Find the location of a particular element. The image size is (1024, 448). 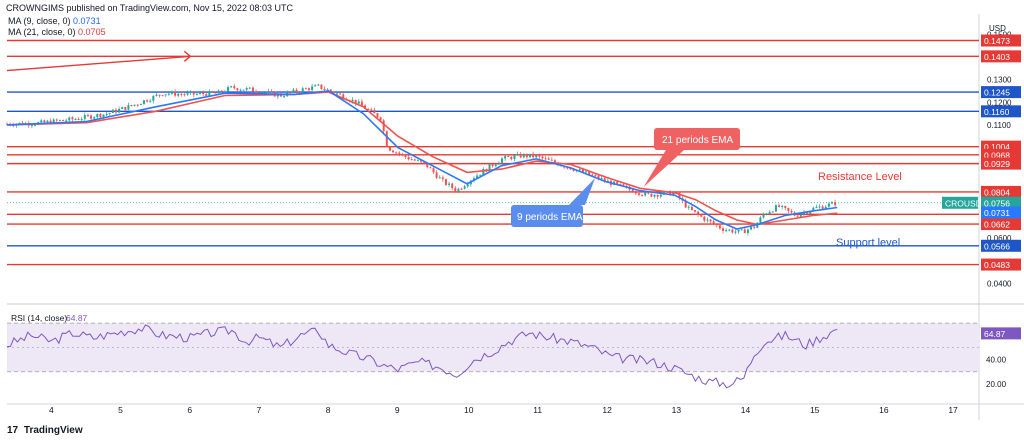

time-tick-label: 16 is located at coordinates (884, 410).